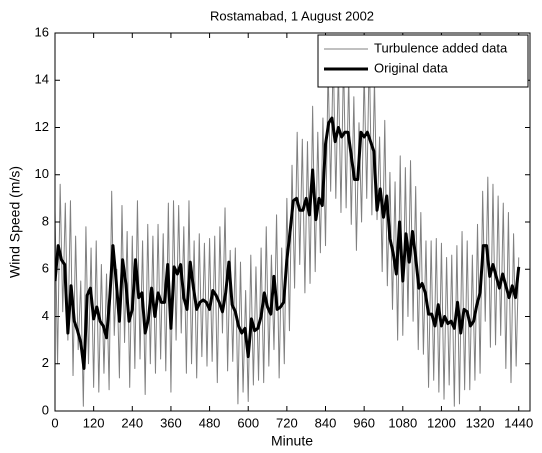  I want to click on x-tick-label: 840, so click(326, 422).